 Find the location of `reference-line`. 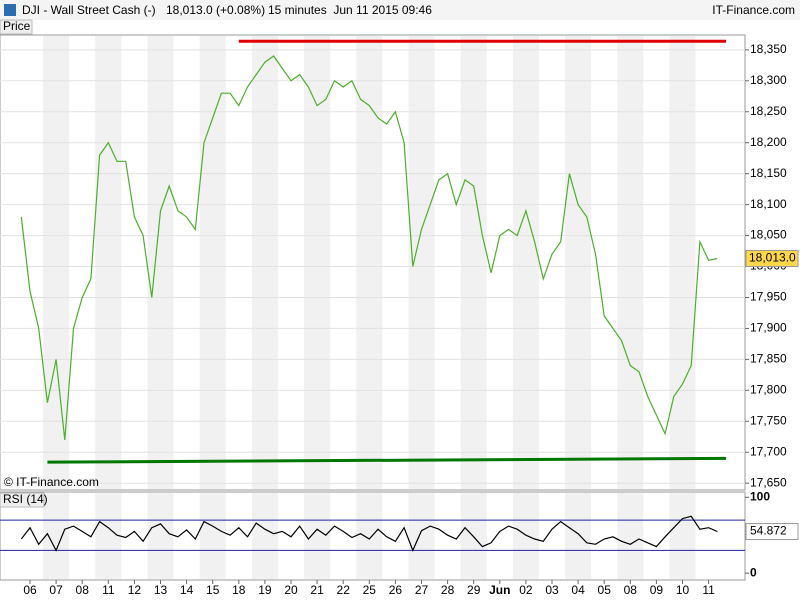

reference-line is located at coordinates (387, 460).